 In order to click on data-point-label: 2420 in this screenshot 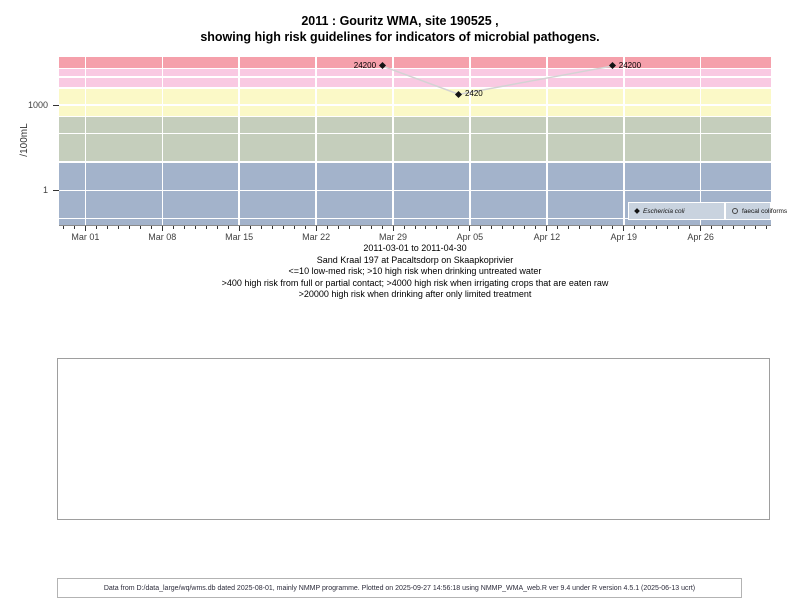, I will do `click(473, 94)`.